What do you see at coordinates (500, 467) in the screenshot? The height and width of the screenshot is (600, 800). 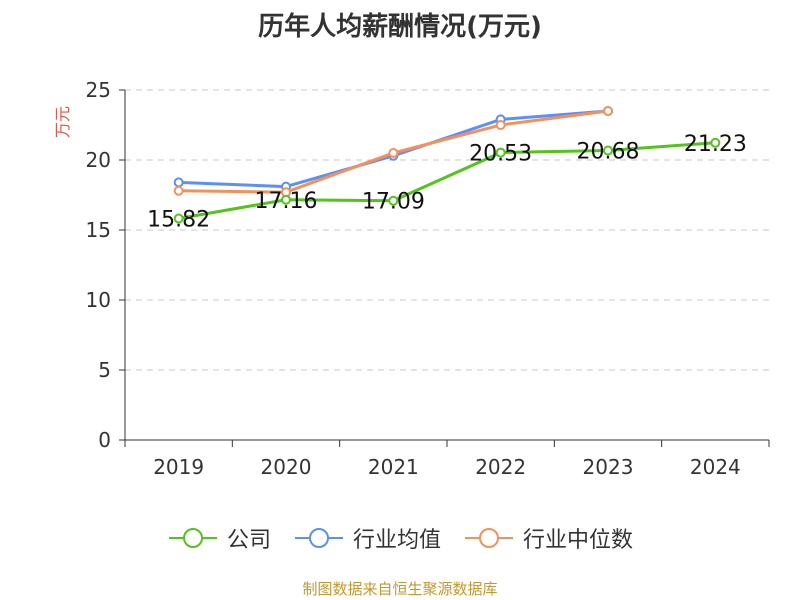 I see `x-tick-label: 2022` at bounding box center [500, 467].